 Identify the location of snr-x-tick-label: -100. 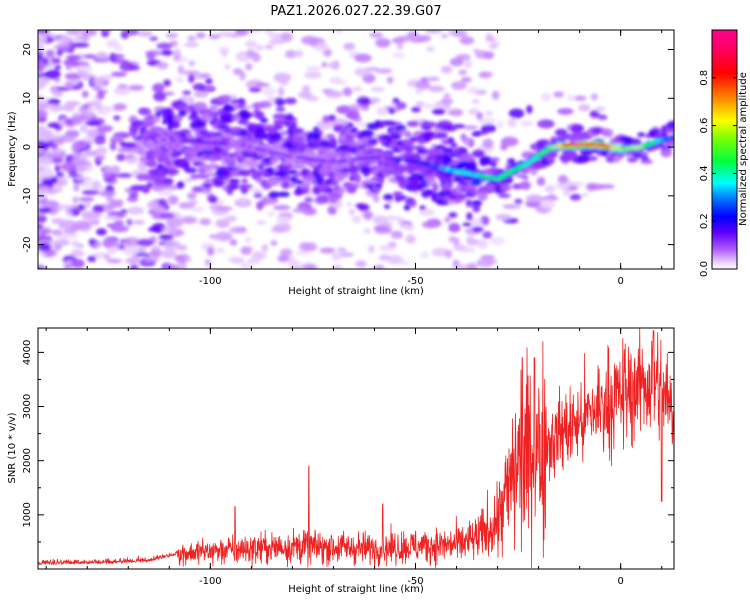
(210, 581).